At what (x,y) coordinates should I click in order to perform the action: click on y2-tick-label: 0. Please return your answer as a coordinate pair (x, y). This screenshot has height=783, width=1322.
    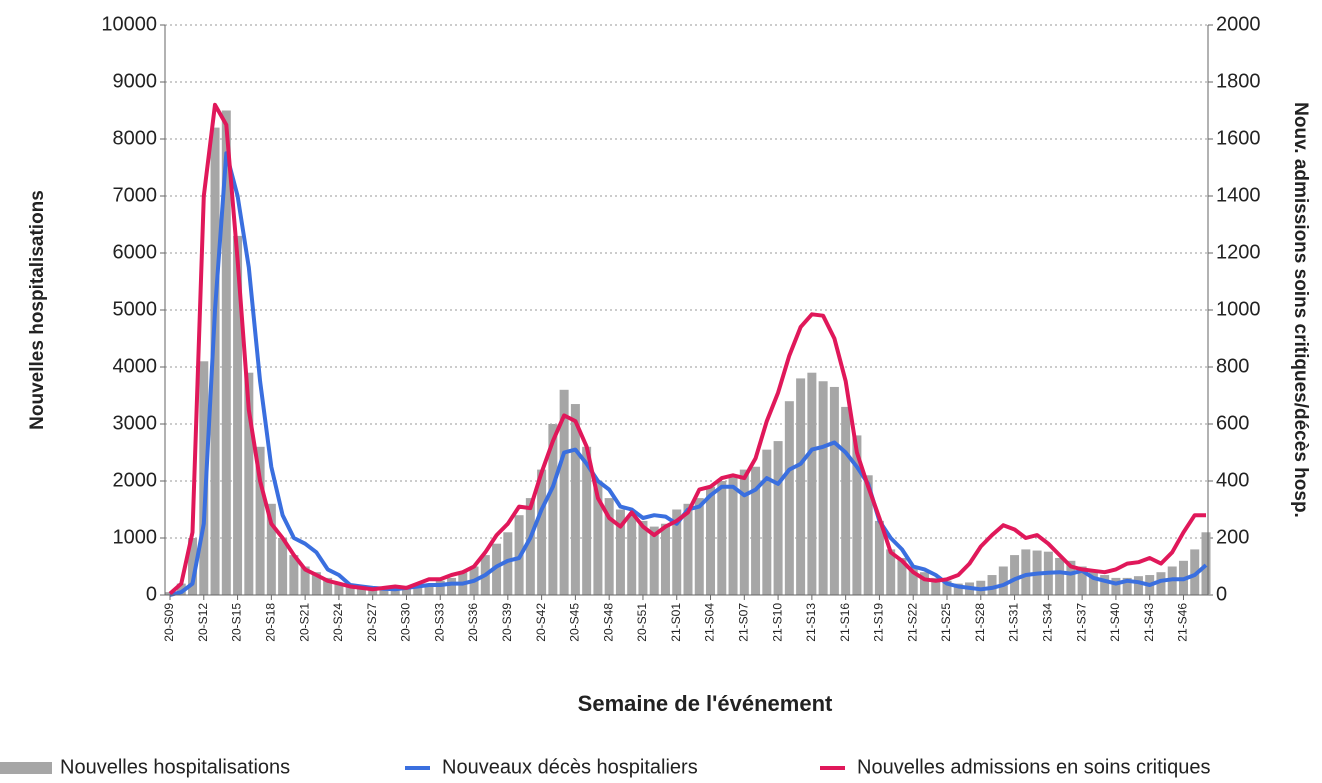
    Looking at the image, I should click on (1221, 594).